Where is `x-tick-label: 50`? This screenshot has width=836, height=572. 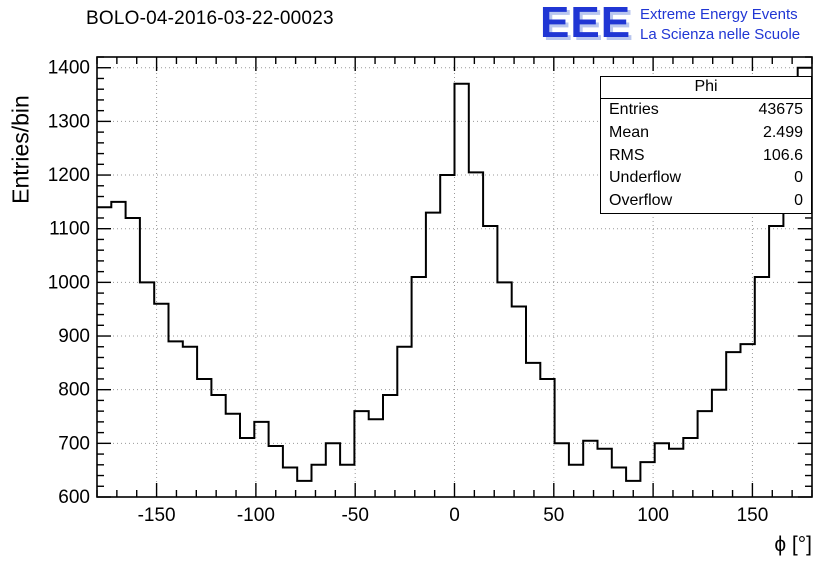
x-tick-label: 50 is located at coordinates (553, 515).